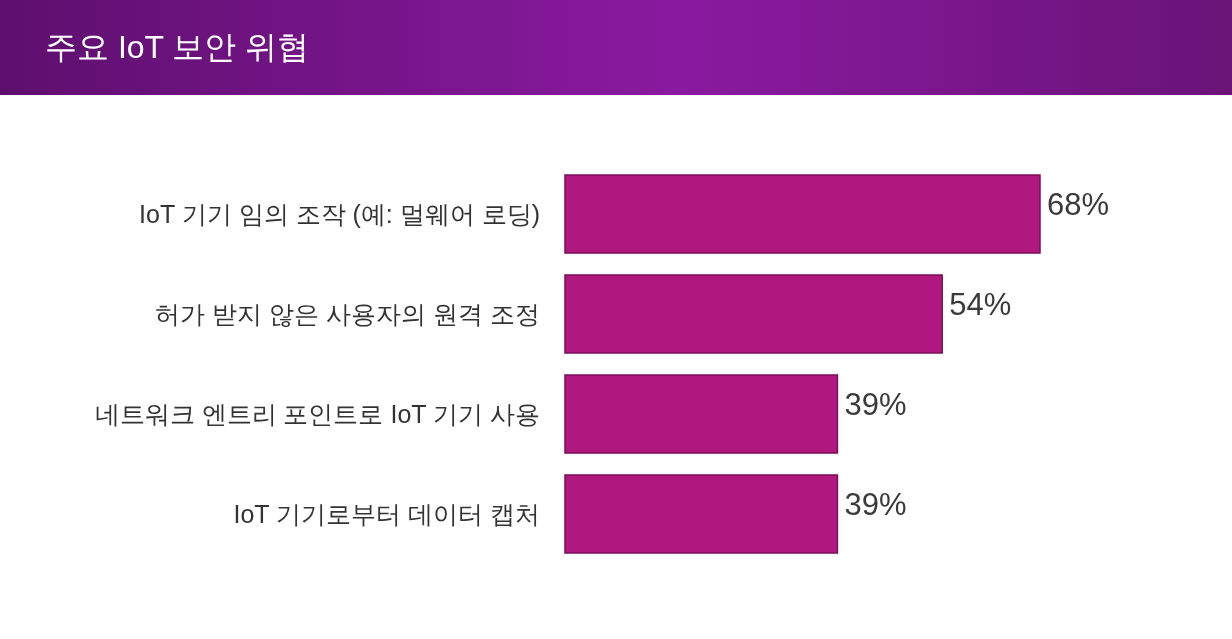 This screenshot has width=1232, height=639. Describe the element at coordinates (177, 47) in the screenshot. I see `title: 주요 IoT 보안 위협` at that location.